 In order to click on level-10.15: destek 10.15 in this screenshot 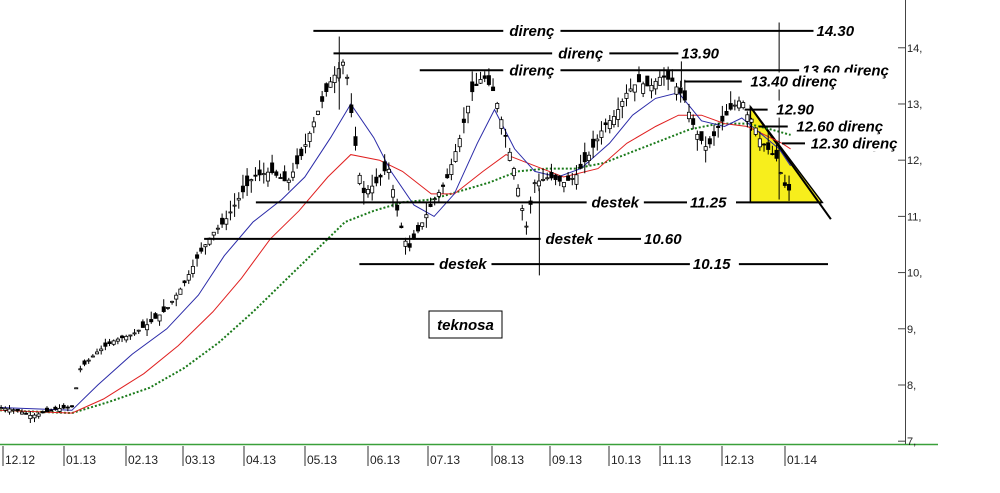, I will do `click(593, 264)`.